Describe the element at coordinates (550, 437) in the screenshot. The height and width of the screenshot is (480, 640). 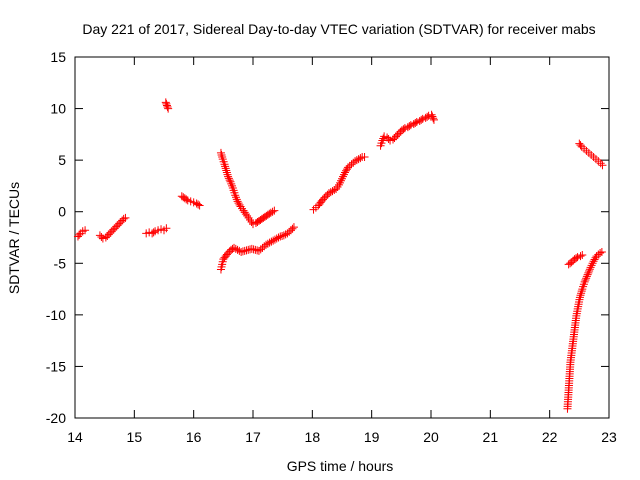
I see `x-tick-label: 22` at that location.